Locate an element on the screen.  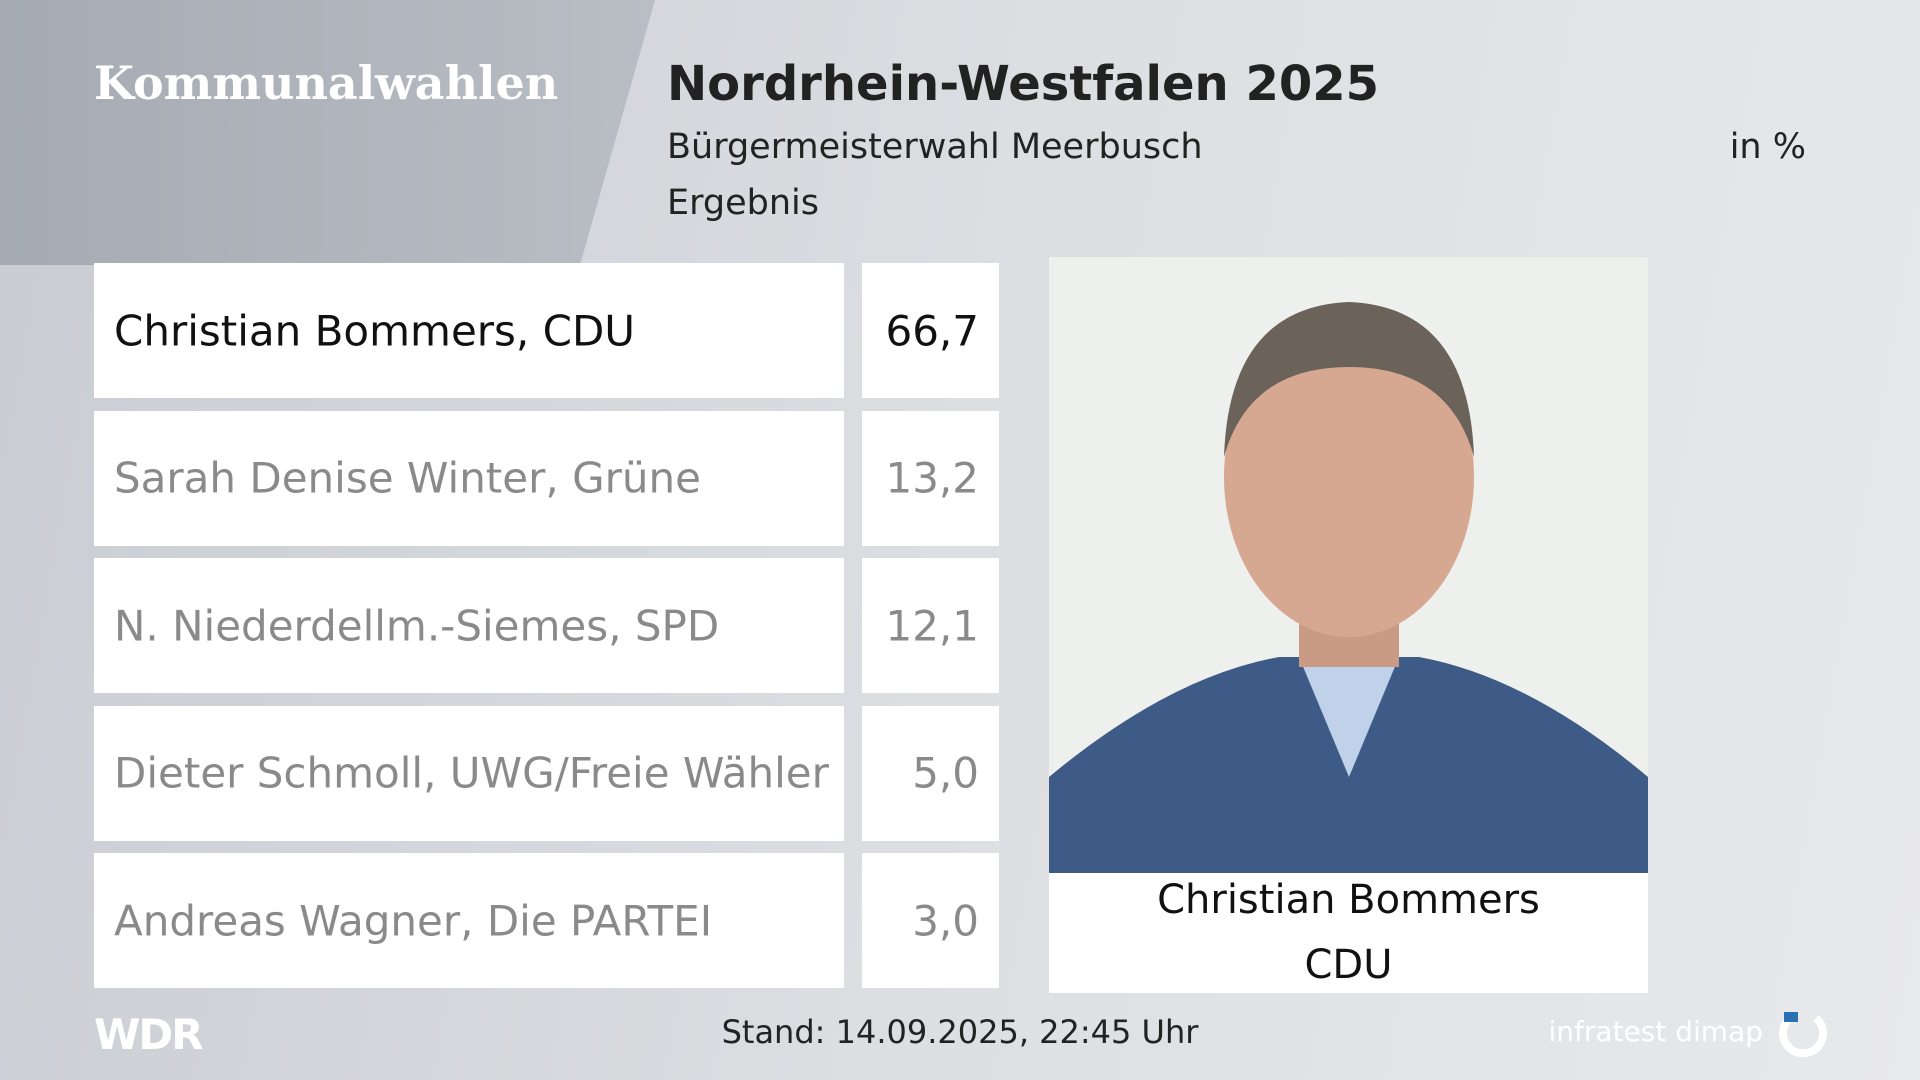
candidate: Christian Bommers, CDU is located at coordinates (469, 330).